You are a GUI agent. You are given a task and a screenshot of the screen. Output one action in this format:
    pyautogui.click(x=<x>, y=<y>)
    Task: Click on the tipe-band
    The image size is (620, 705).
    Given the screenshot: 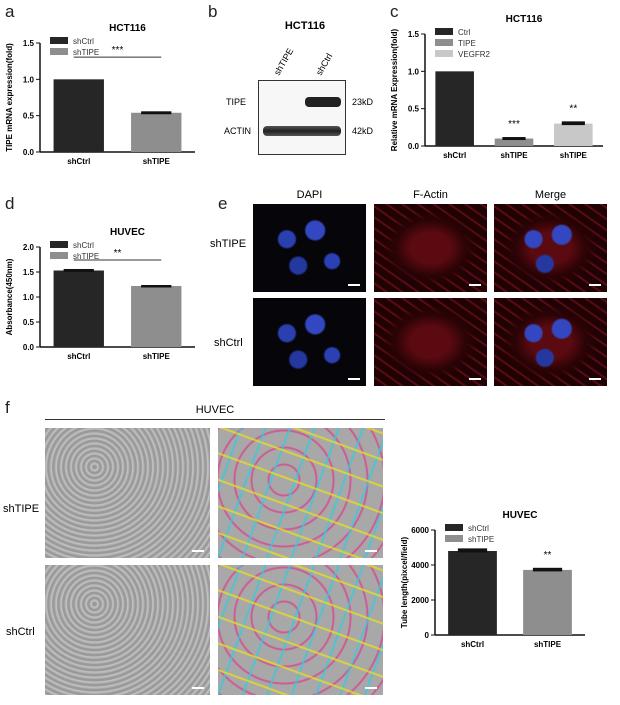 What is the action you would take?
    pyautogui.click(x=323, y=102)
    